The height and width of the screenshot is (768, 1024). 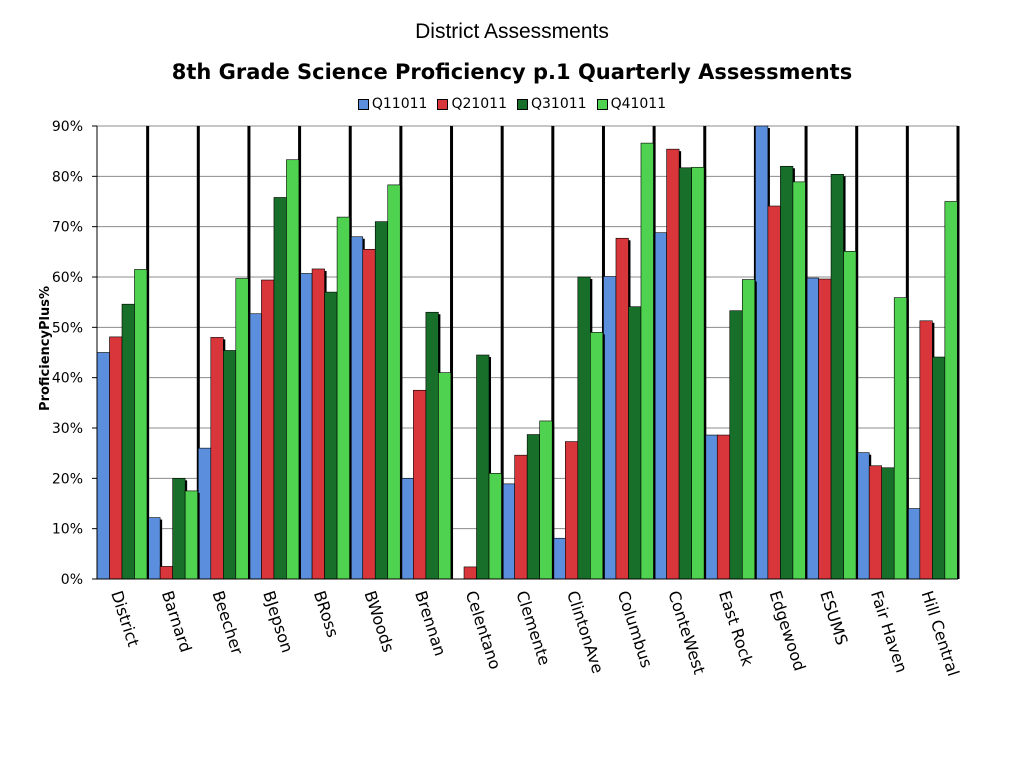 I want to click on x-tick-label: Hill Central, so click(x=940, y=633).